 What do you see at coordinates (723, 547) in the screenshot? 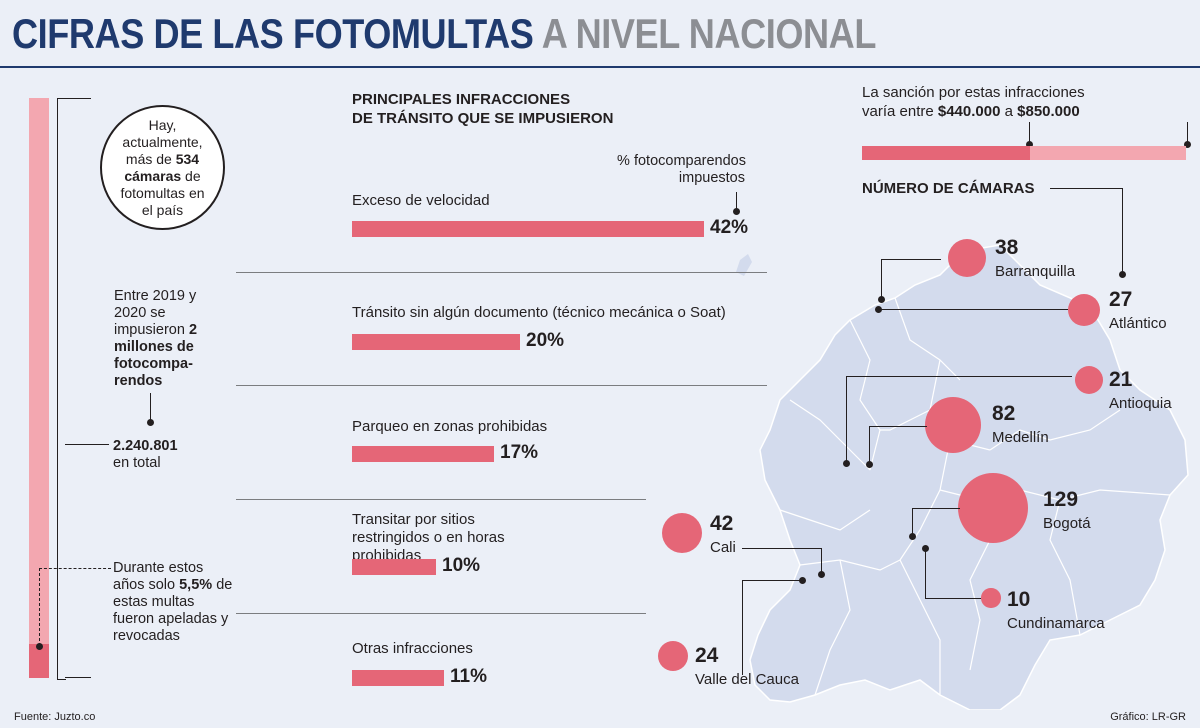
I see `camera-city: Cali` at bounding box center [723, 547].